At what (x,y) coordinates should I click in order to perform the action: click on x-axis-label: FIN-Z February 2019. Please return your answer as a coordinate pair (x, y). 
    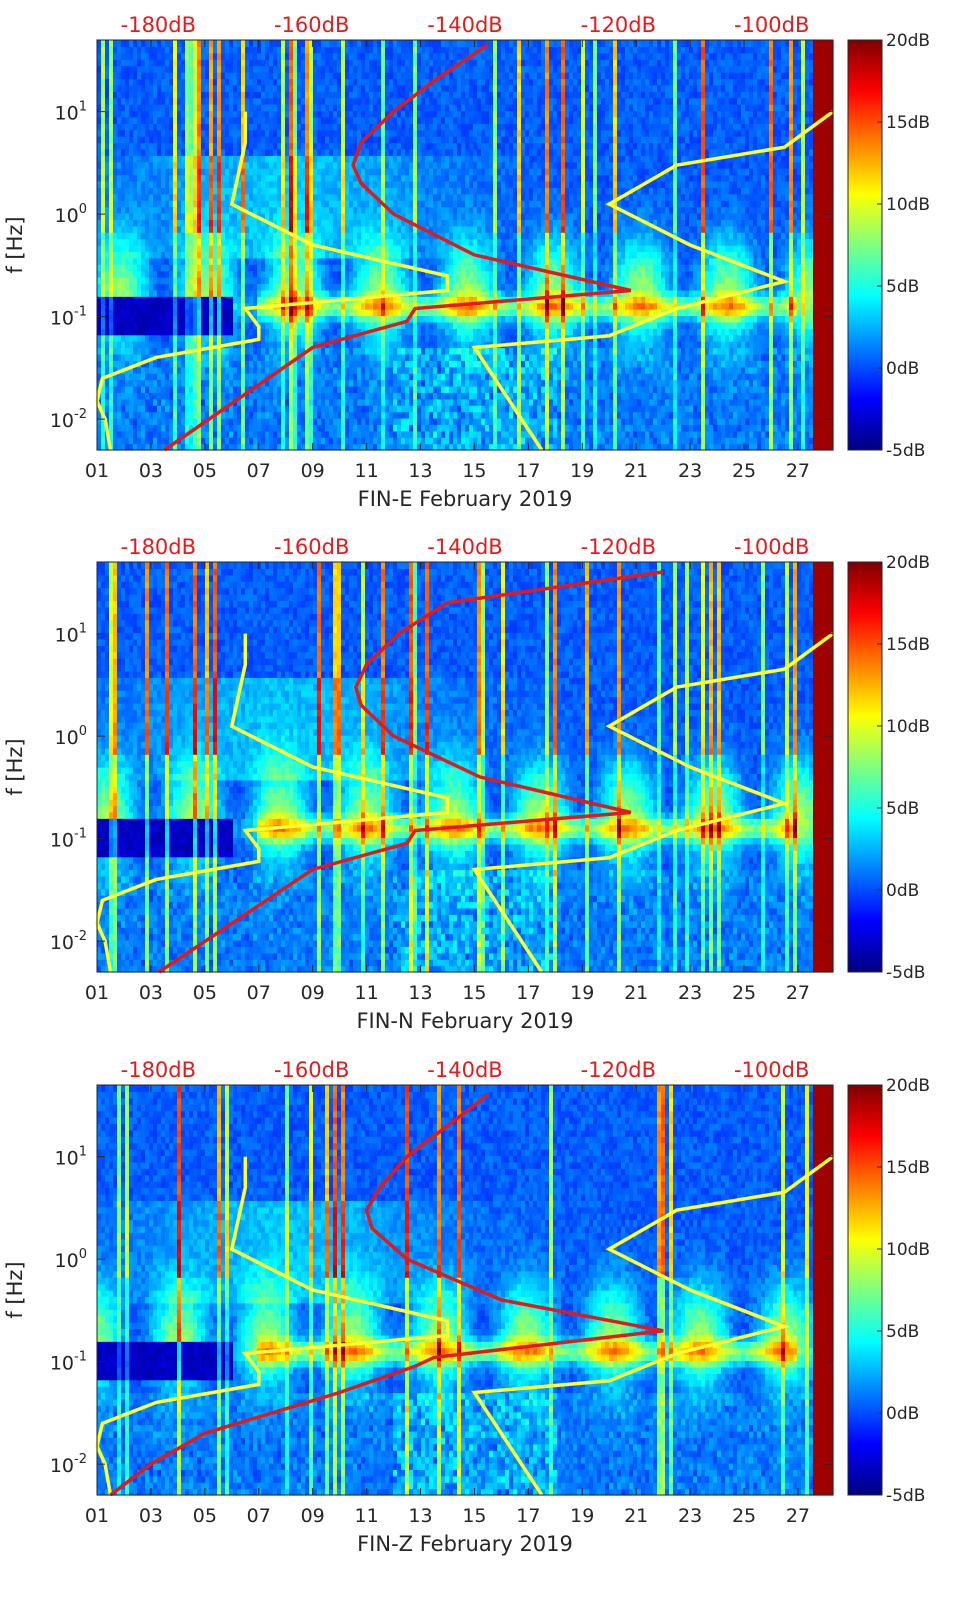
    Looking at the image, I should click on (465, 1544).